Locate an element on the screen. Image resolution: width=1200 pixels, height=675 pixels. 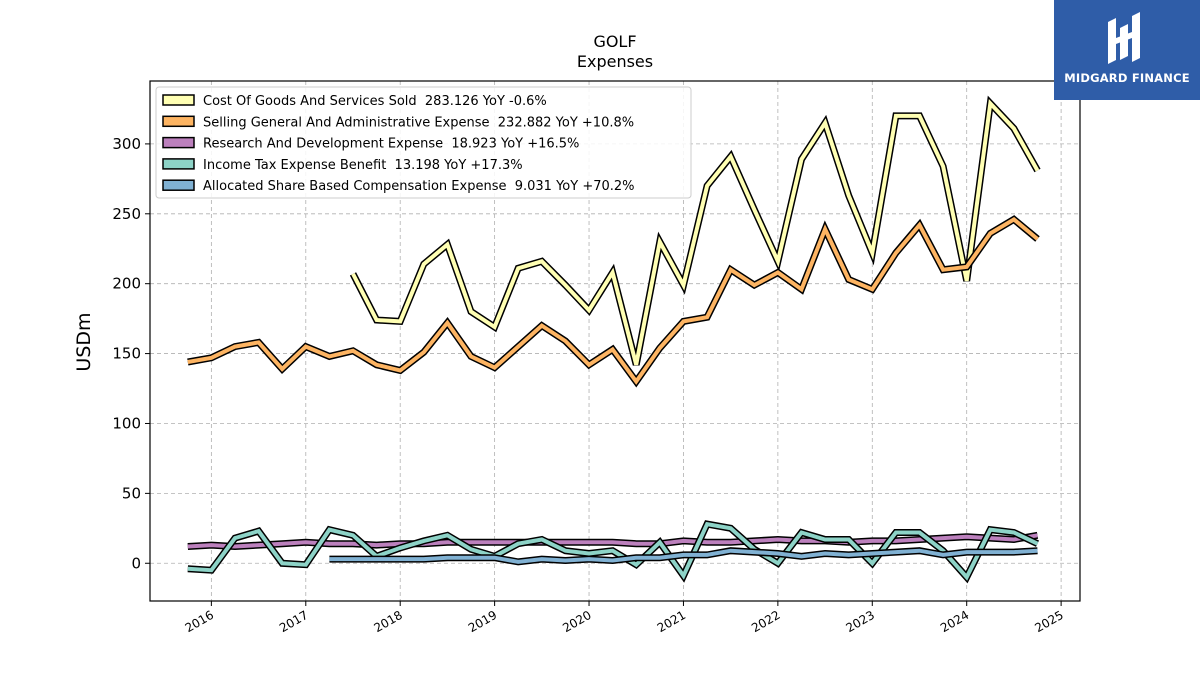
y-axis: 0 50 100 150 200 250 300 is located at coordinates (131, 353).